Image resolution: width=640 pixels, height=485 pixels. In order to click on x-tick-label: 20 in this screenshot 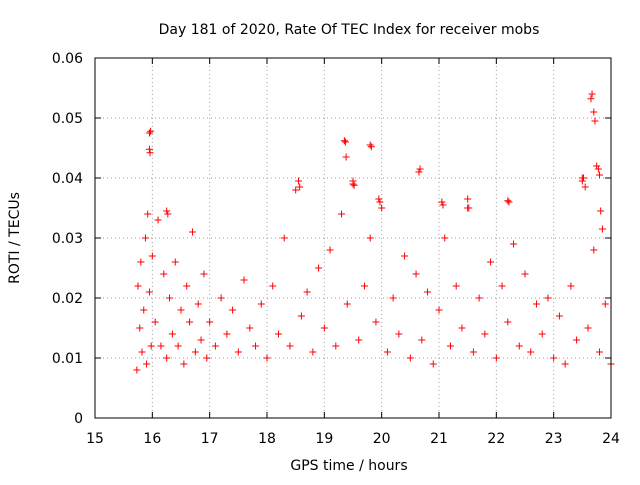, I will do `click(382, 439)`.